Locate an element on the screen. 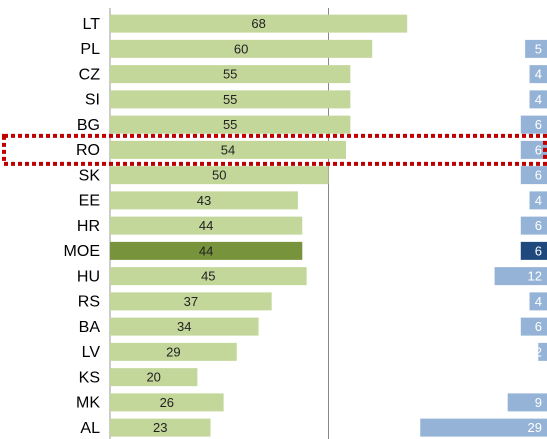 This screenshot has width=547, height=439. category-label: HR is located at coordinates (88, 226).